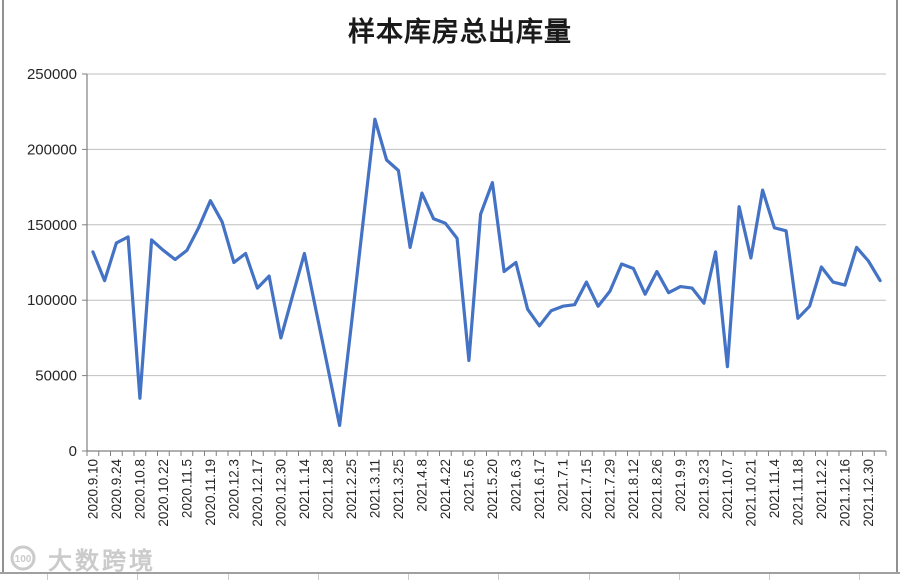 The width and height of the screenshot is (900, 580). What do you see at coordinates (92, 489) in the screenshot?
I see `x-axis-label: 2020.9.10` at bounding box center [92, 489].